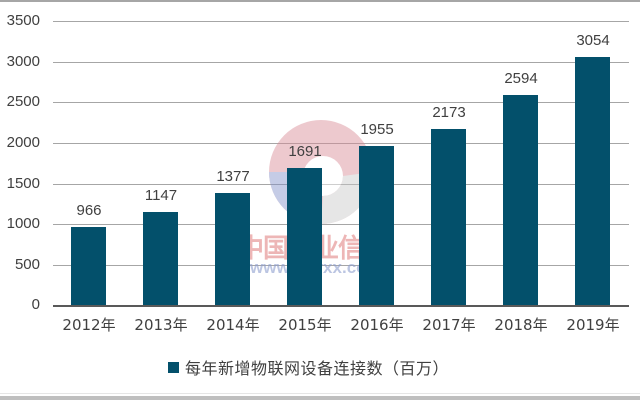 The height and width of the screenshot is (400, 640). Describe the element at coordinates (35, 304) in the screenshot. I see `y-tick-label: 0` at that location.